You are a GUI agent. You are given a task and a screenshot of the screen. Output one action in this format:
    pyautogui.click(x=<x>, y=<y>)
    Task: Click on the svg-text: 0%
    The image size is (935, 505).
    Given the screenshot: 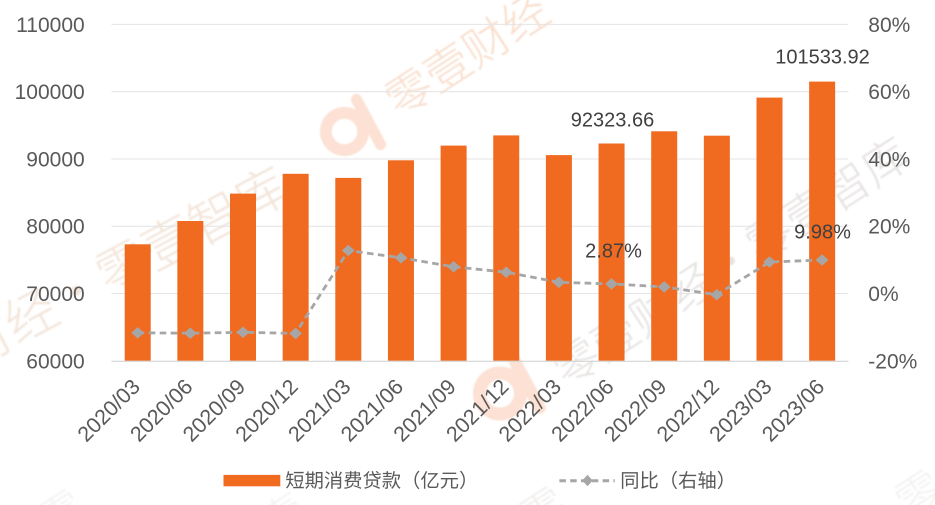 What is the action you would take?
    pyautogui.click(x=883, y=294)
    